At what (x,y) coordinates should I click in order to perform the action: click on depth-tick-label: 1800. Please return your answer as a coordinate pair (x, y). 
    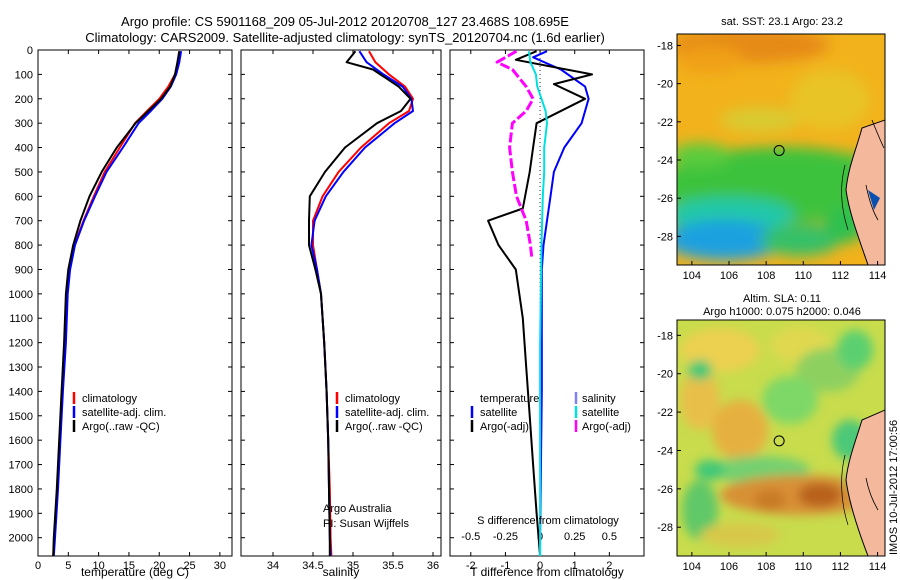
    Looking at the image, I should click on (21, 490).